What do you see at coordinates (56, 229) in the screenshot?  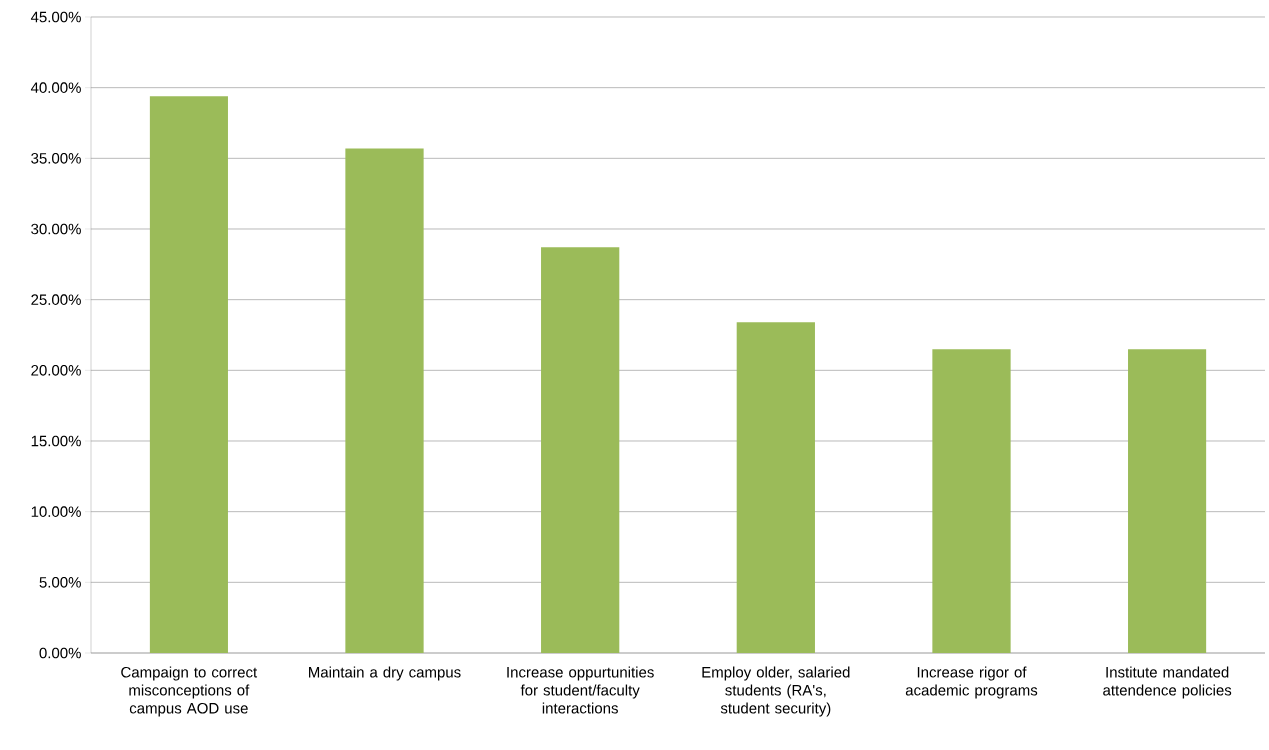 I see `y-tick-label: 30.00%` at bounding box center [56, 229].